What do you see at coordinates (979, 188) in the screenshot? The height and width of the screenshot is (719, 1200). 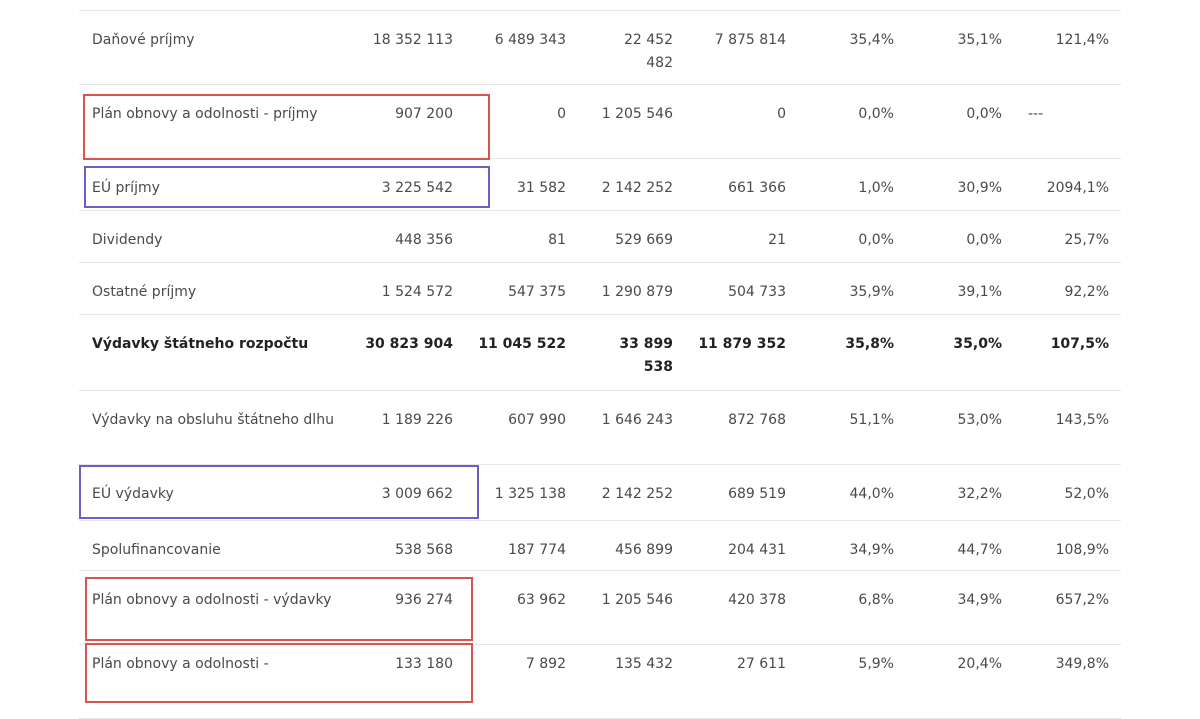 I see `cell-col-6: 30,9%` at bounding box center [979, 188].